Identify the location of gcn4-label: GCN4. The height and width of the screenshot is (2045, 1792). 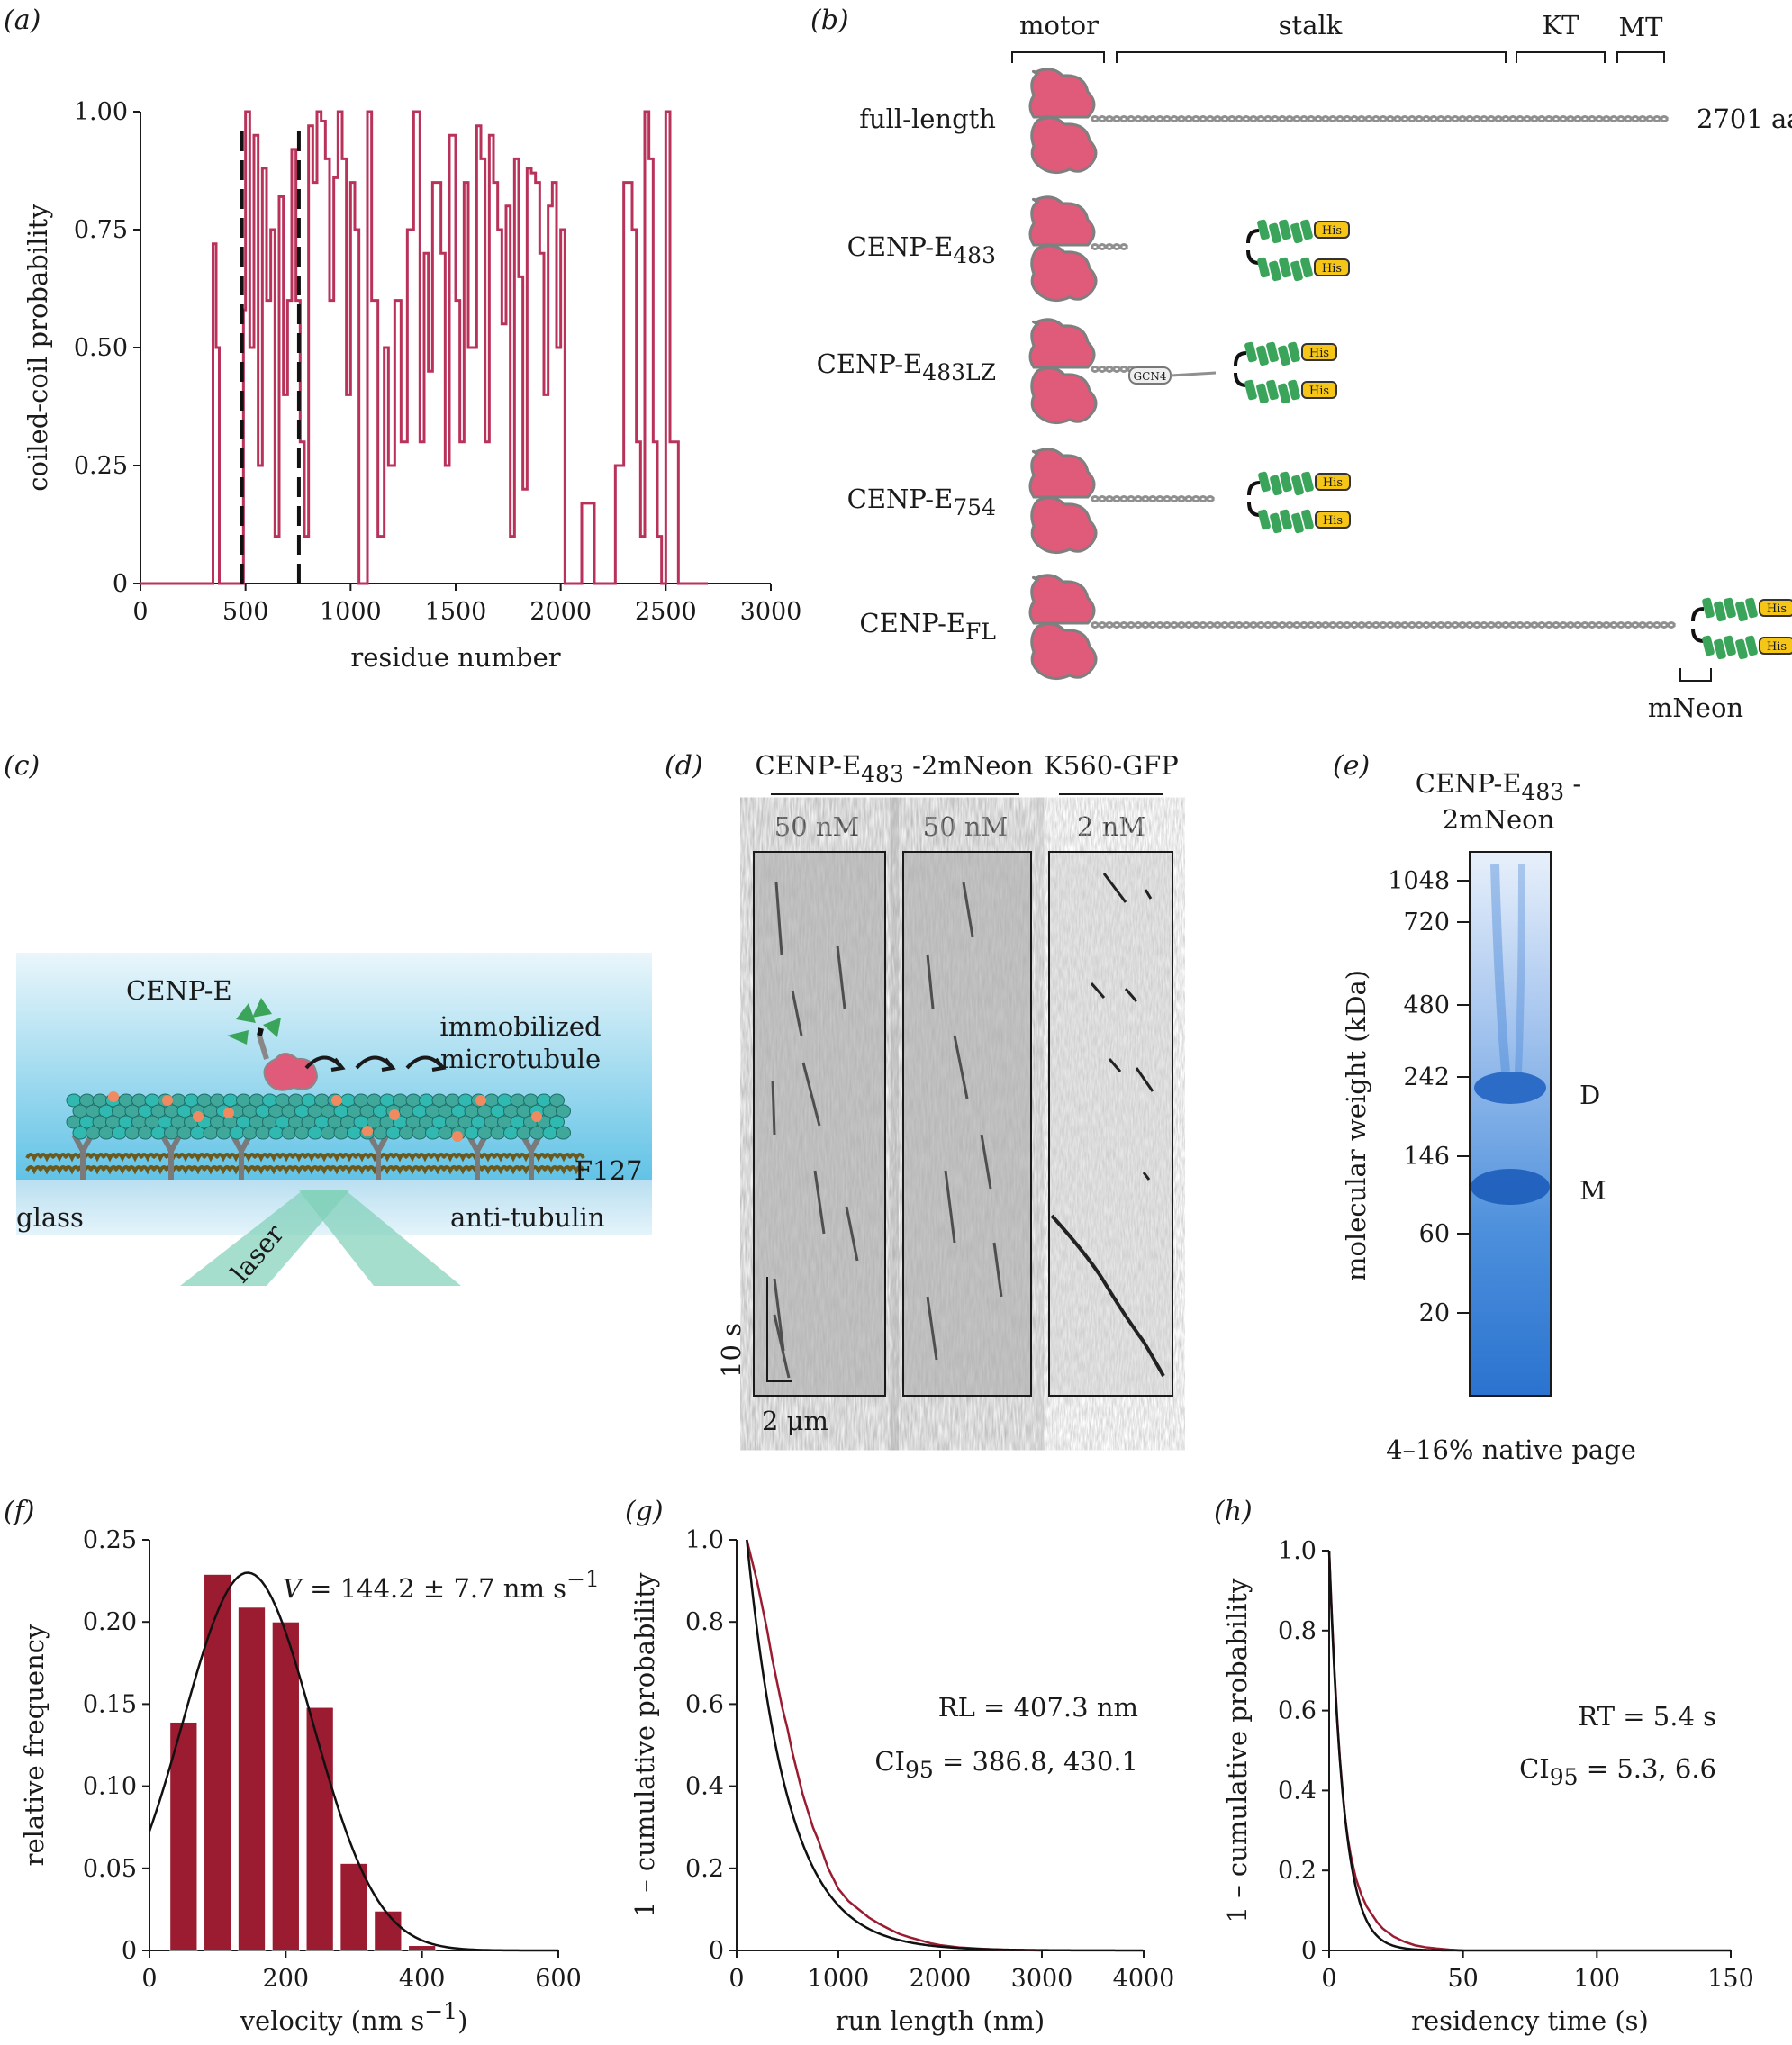
(1150, 377).